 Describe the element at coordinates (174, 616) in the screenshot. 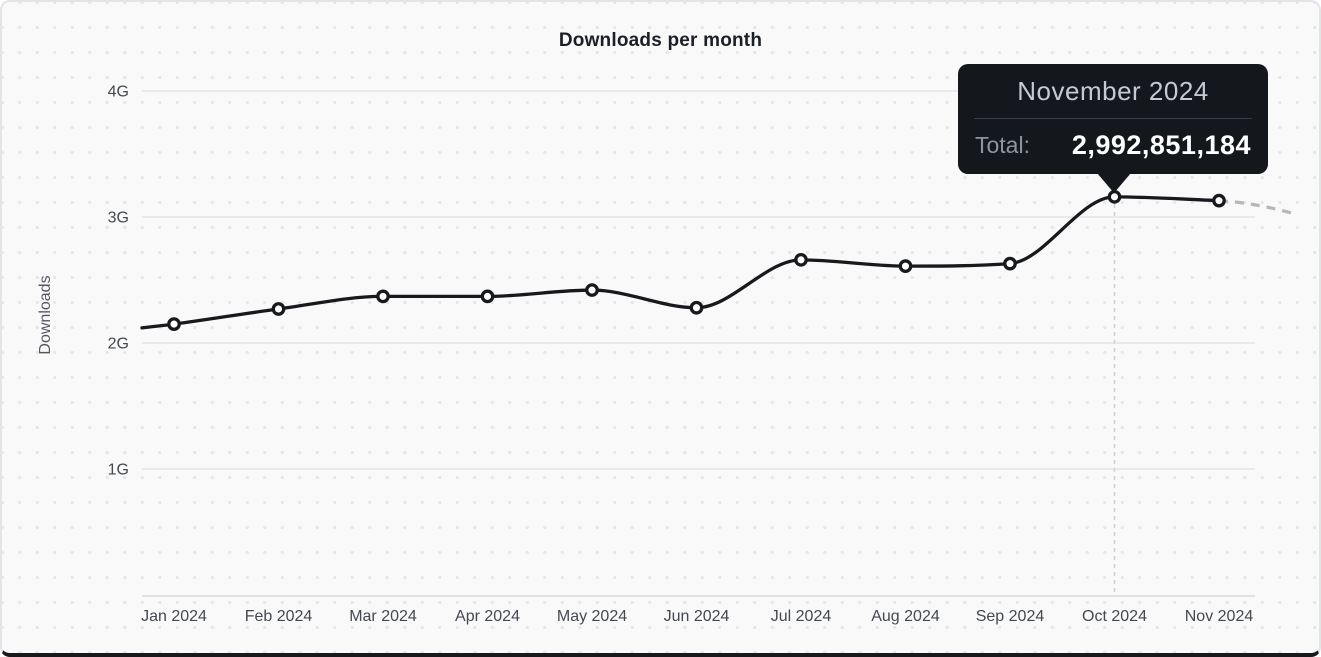

I see `x-tick-label-jan-2024: Jan 2024` at that location.